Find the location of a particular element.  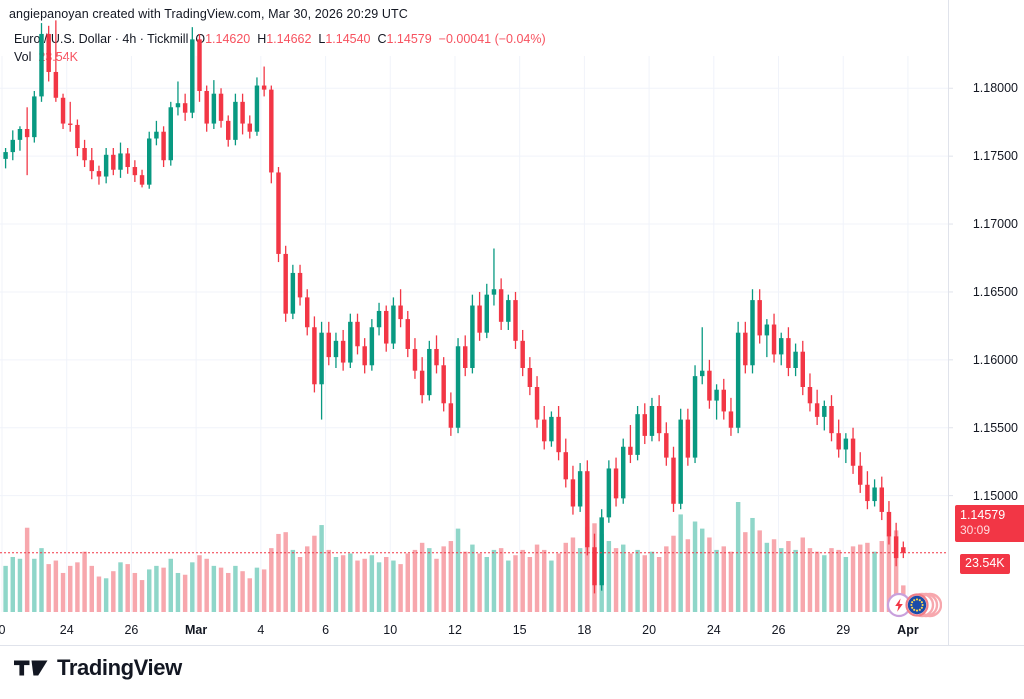

symbol-corner-badges is located at coordinates (914, 605).